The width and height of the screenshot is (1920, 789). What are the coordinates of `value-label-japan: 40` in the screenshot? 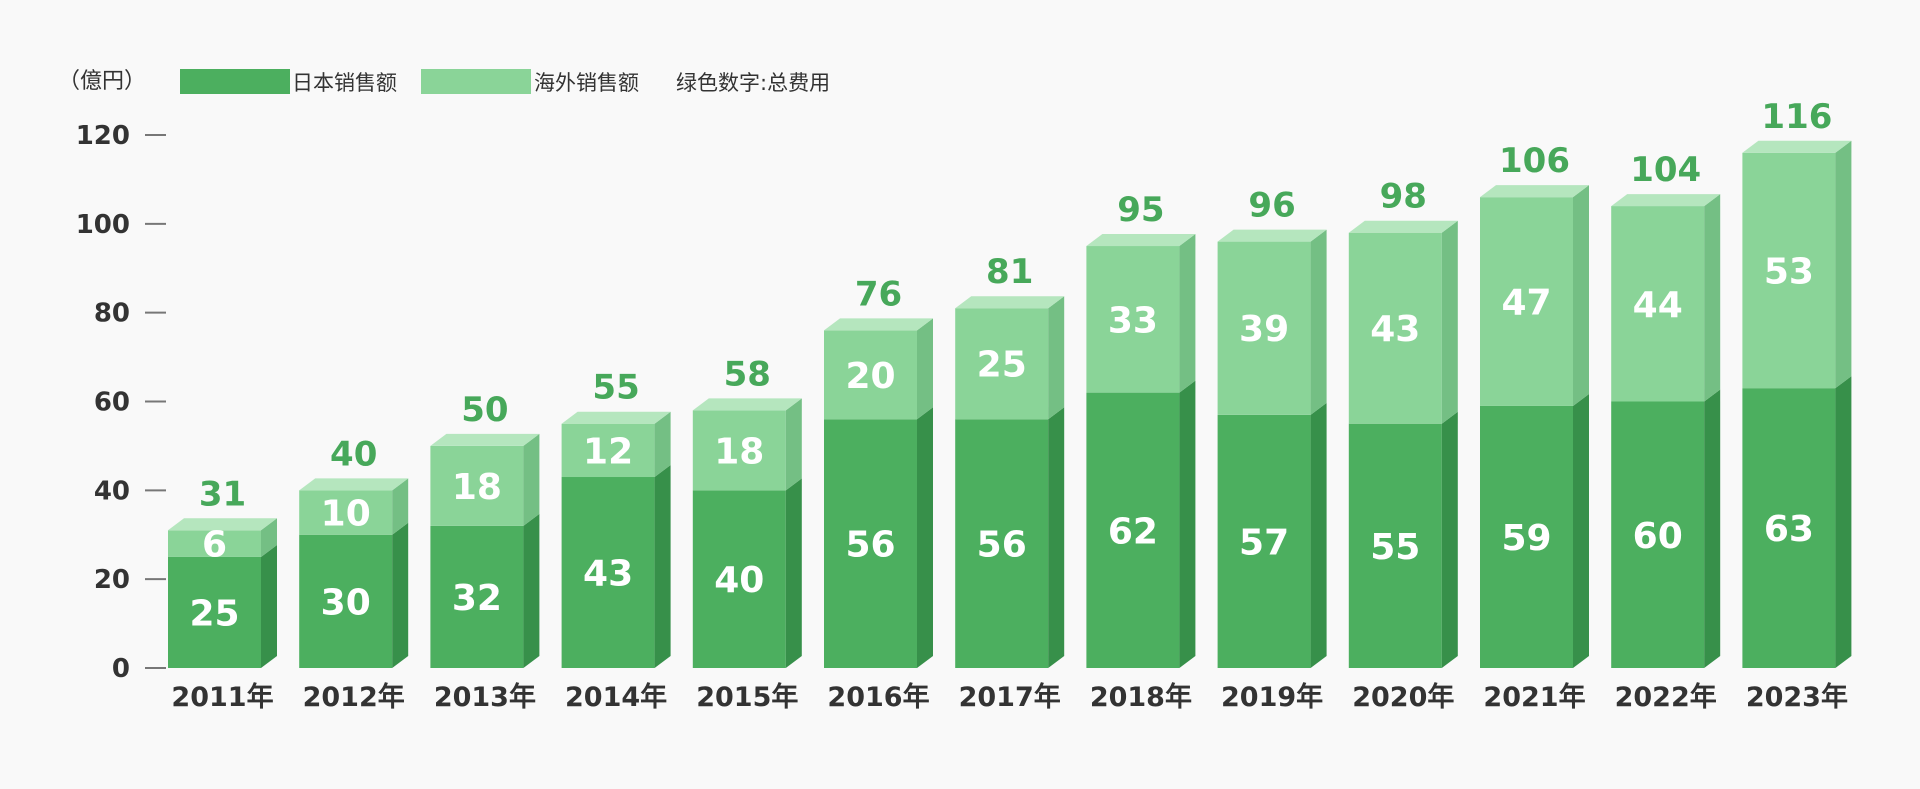 It's located at (739, 580).